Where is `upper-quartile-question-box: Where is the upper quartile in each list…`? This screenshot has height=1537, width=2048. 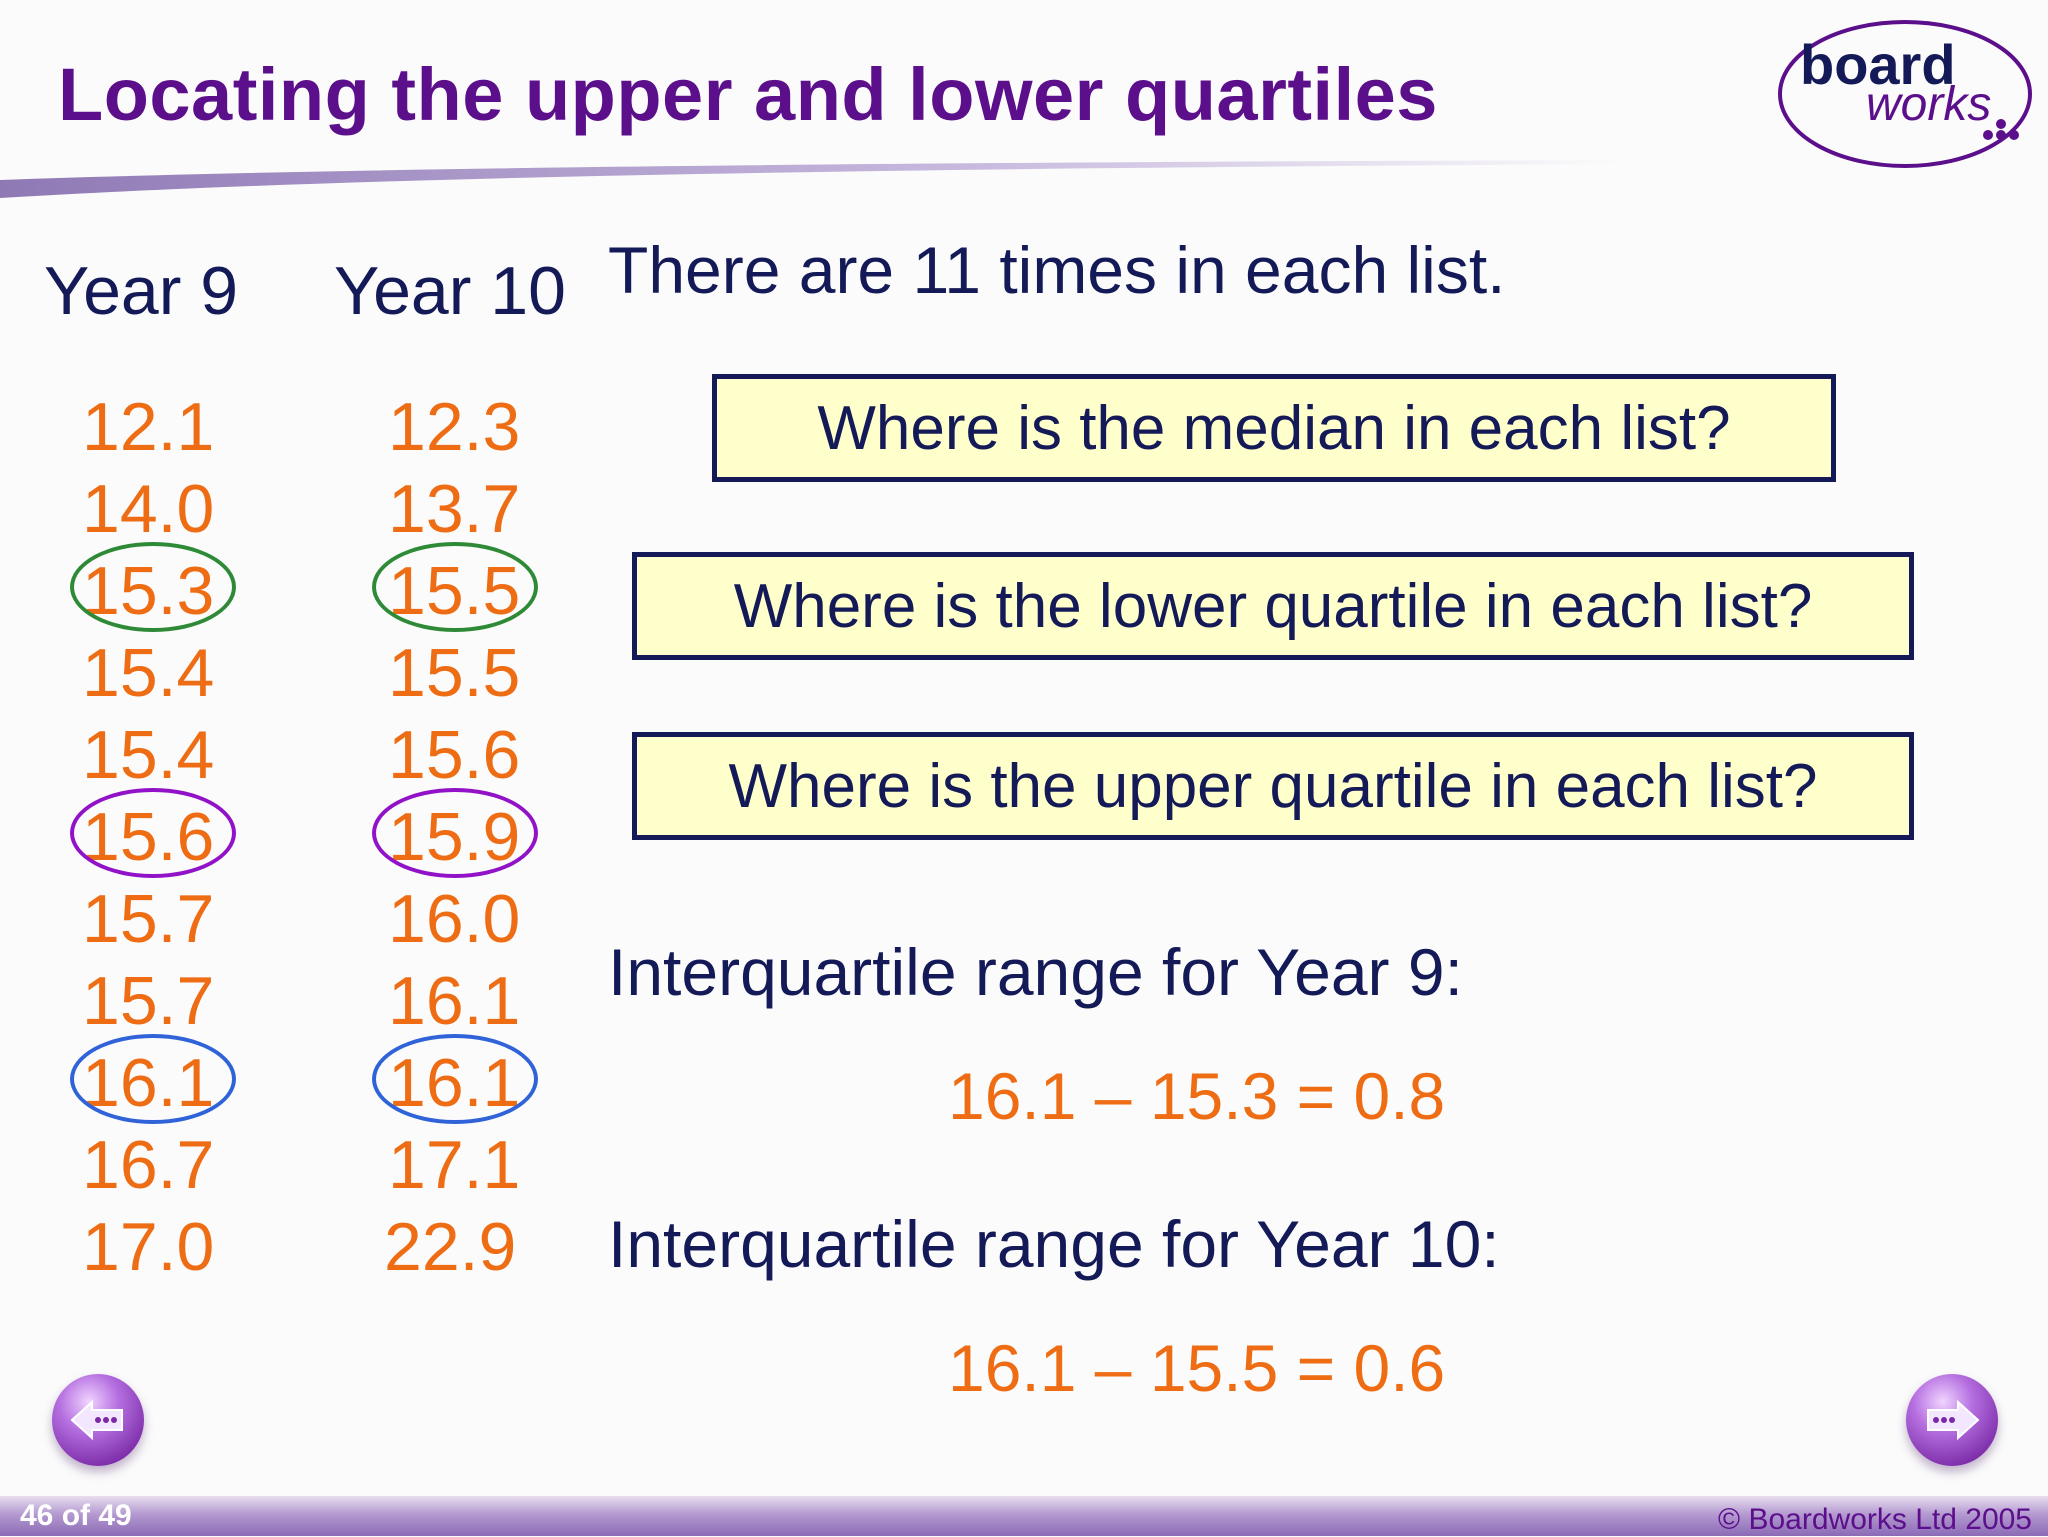
upper-quartile-question-box: Where is the upper quartile in each list… is located at coordinates (1273, 786).